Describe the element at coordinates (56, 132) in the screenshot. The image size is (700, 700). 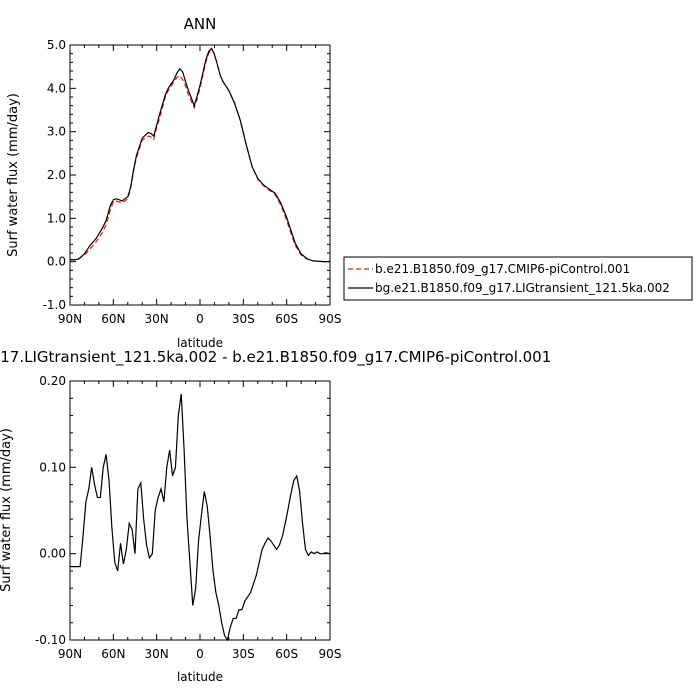
I see `y-tick-label: 3.0` at that location.